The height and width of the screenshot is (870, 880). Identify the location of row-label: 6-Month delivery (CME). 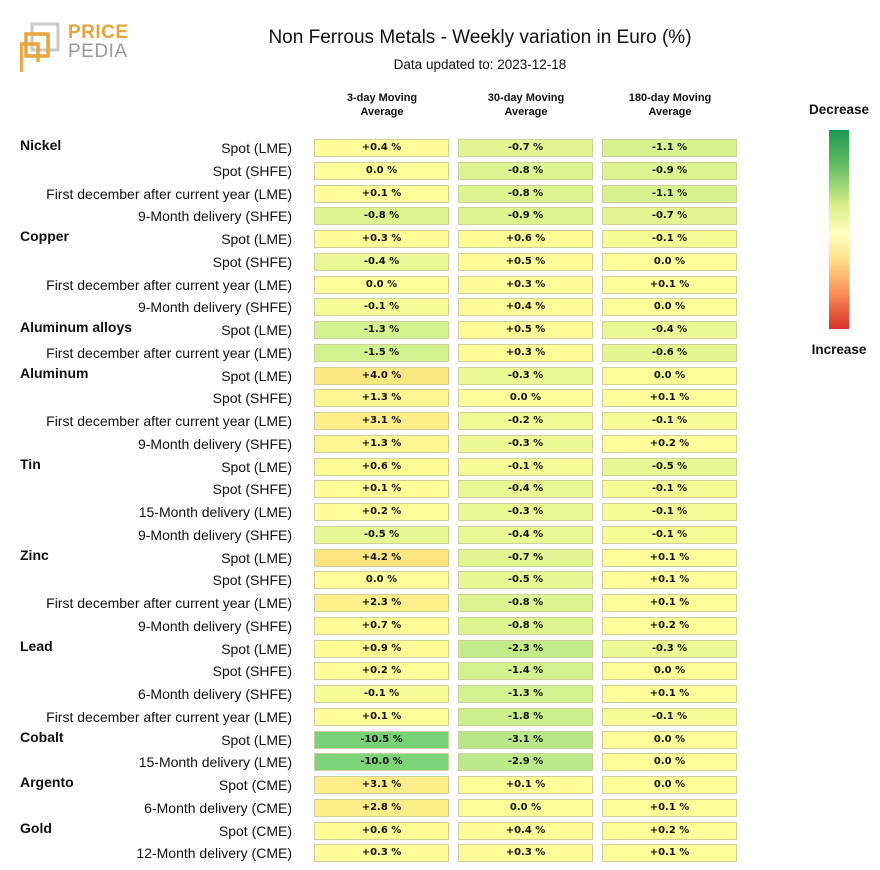
(218, 807).